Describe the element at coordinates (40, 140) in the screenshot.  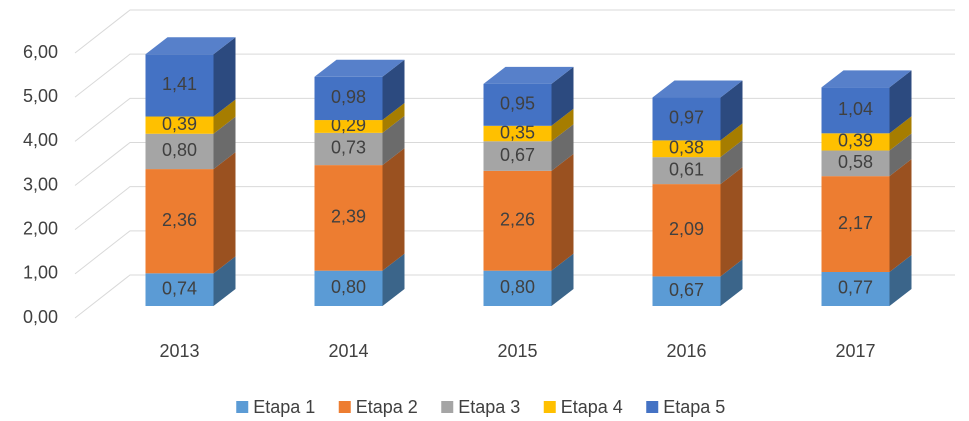
I see `y-tick-label: 4,00` at that location.